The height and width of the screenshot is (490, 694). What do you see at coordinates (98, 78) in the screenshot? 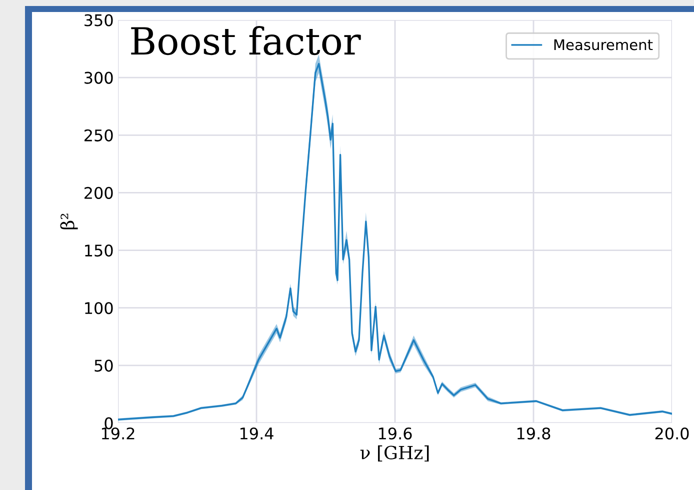
I see `y-tick-label: 300` at bounding box center [98, 78].